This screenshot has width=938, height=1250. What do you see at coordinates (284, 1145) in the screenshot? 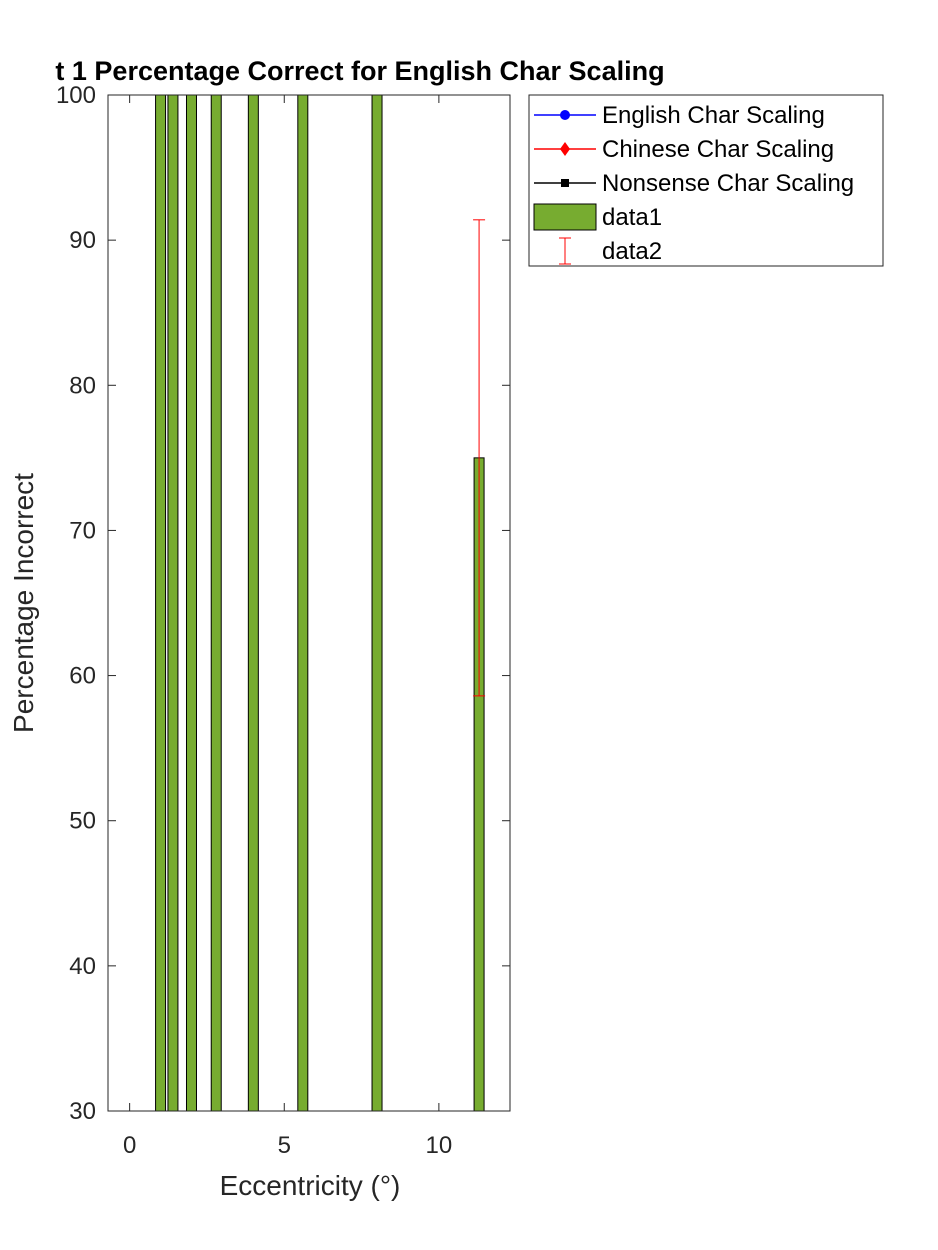
I see `x-tick-label-5: 5` at bounding box center [284, 1145].